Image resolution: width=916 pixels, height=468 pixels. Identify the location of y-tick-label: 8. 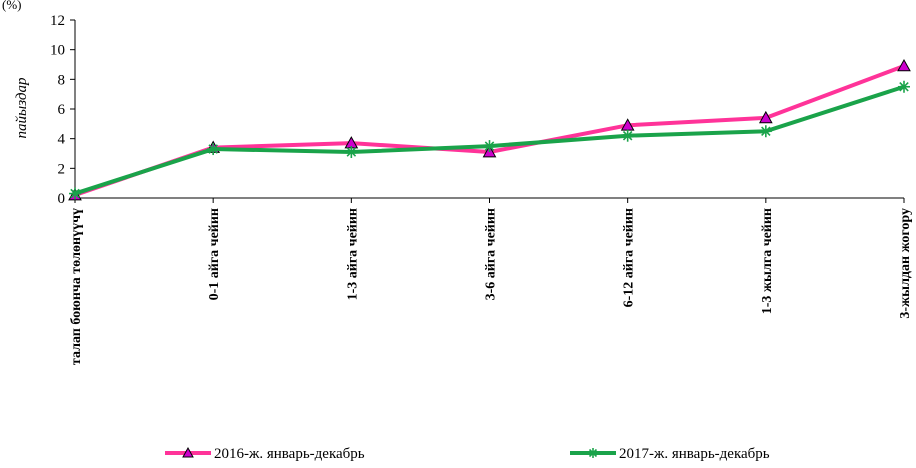
(62, 80).